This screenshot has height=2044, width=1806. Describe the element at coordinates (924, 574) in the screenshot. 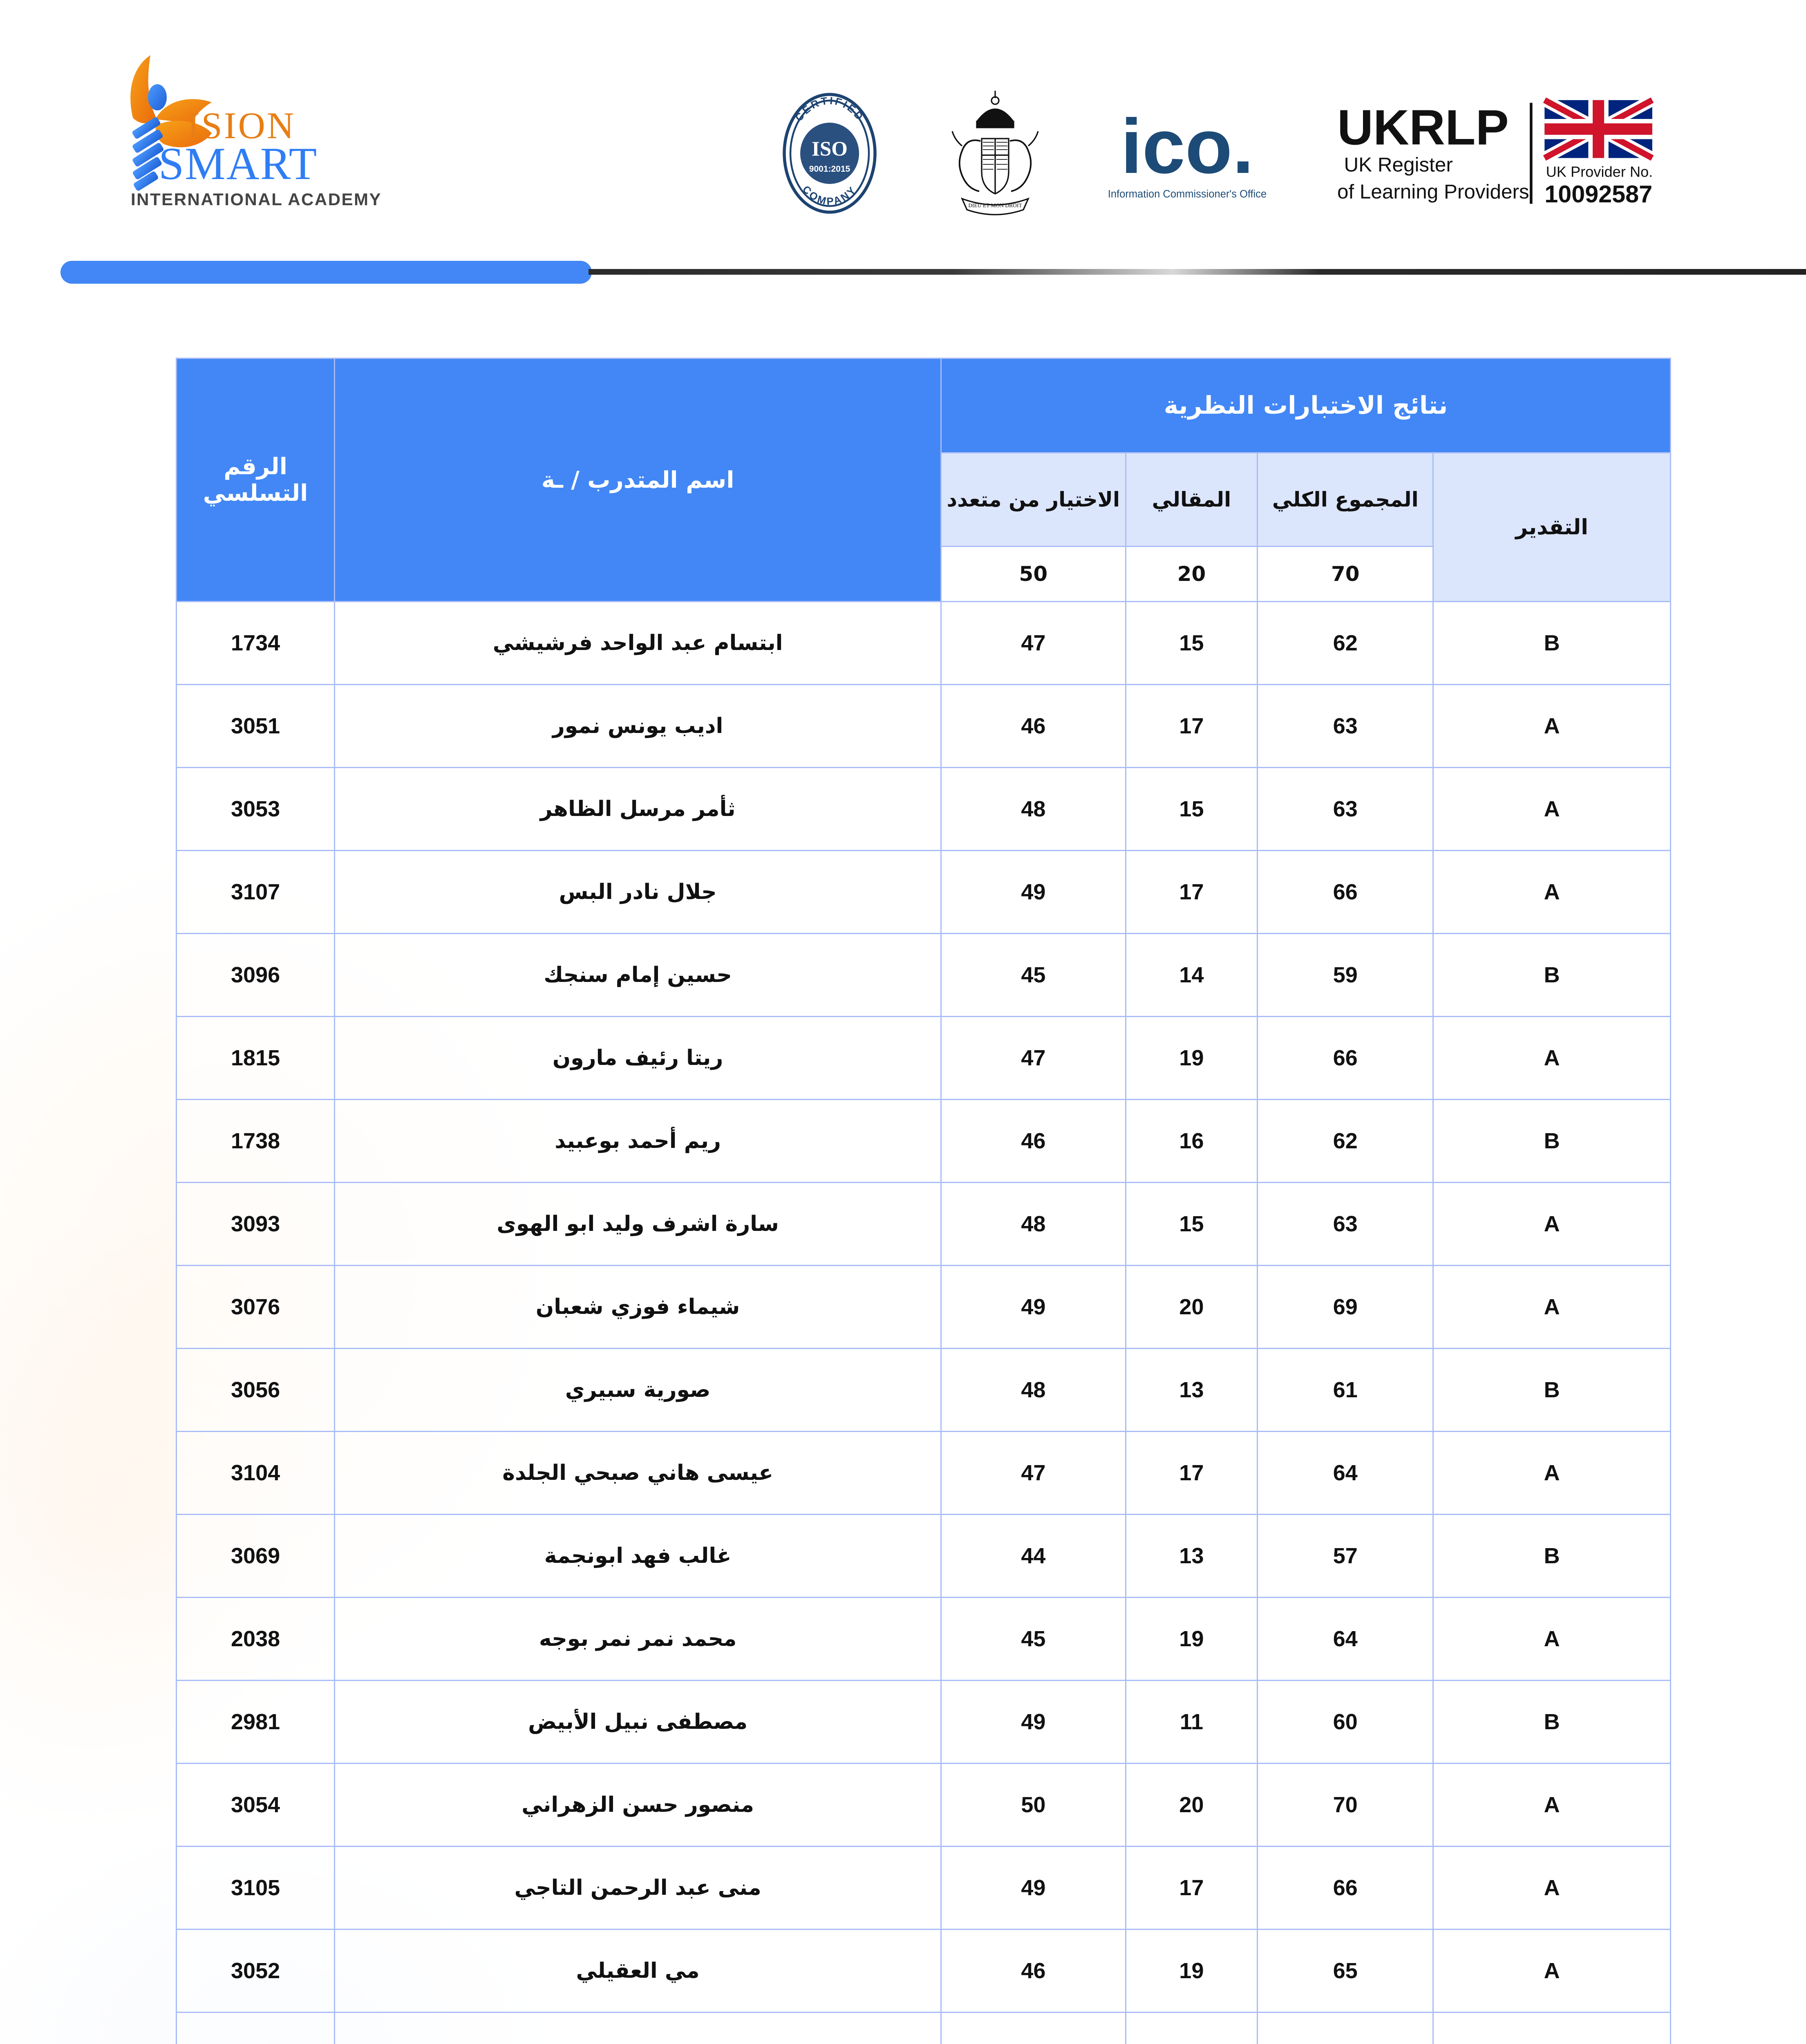

I see `table-header-maxmarks-row: 70 20 50` at that location.